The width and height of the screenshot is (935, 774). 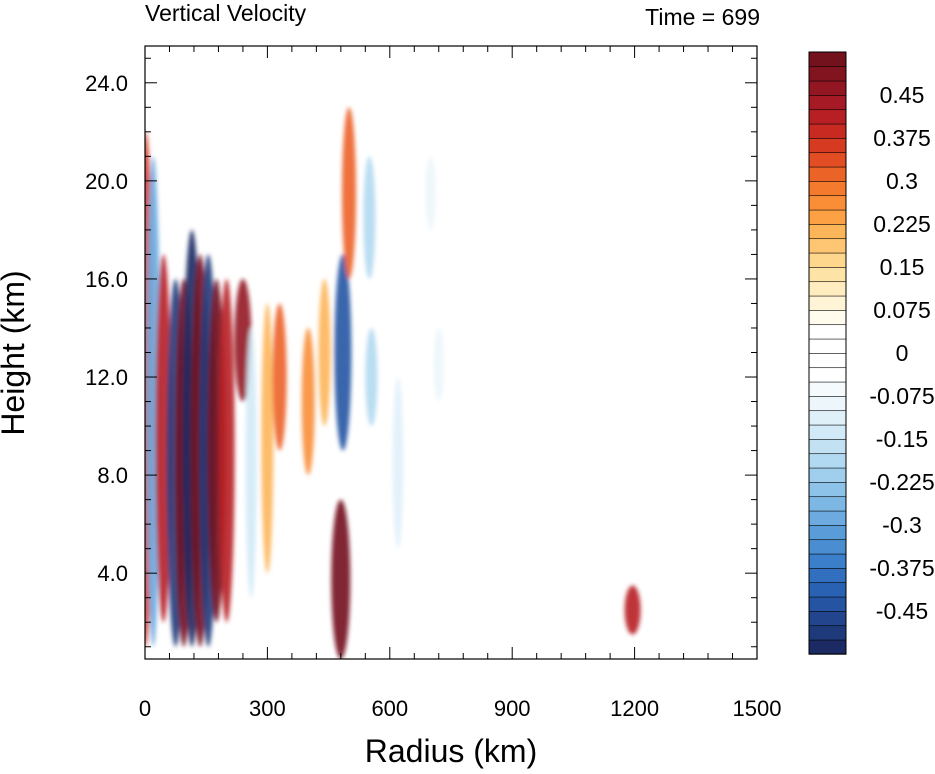 I want to click on y-tick-label: 16.0, so click(x=106, y=279).